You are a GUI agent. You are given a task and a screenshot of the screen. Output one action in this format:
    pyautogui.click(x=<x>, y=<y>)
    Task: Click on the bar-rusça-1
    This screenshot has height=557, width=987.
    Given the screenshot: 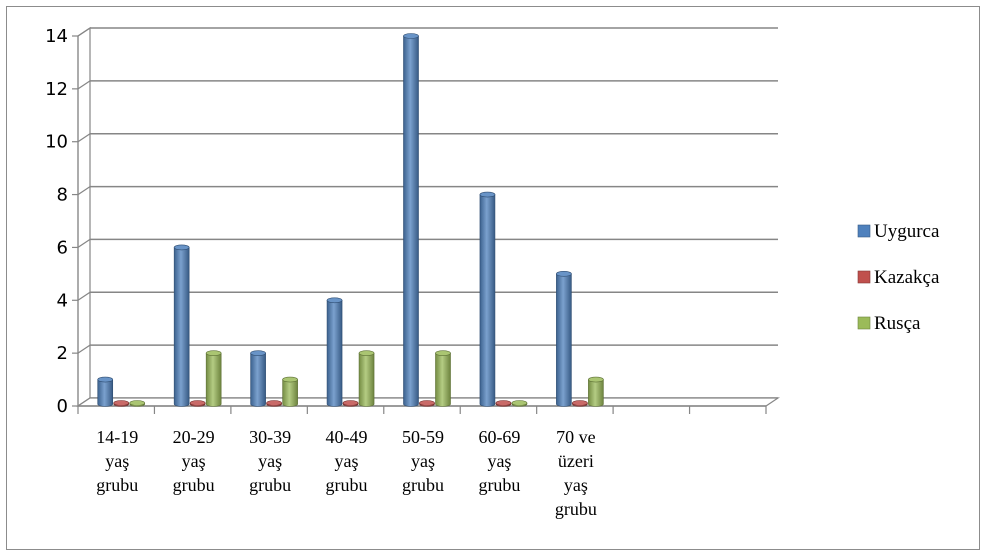 What is the action you would take?
    pyautogui.click(x=213, y=378)
    